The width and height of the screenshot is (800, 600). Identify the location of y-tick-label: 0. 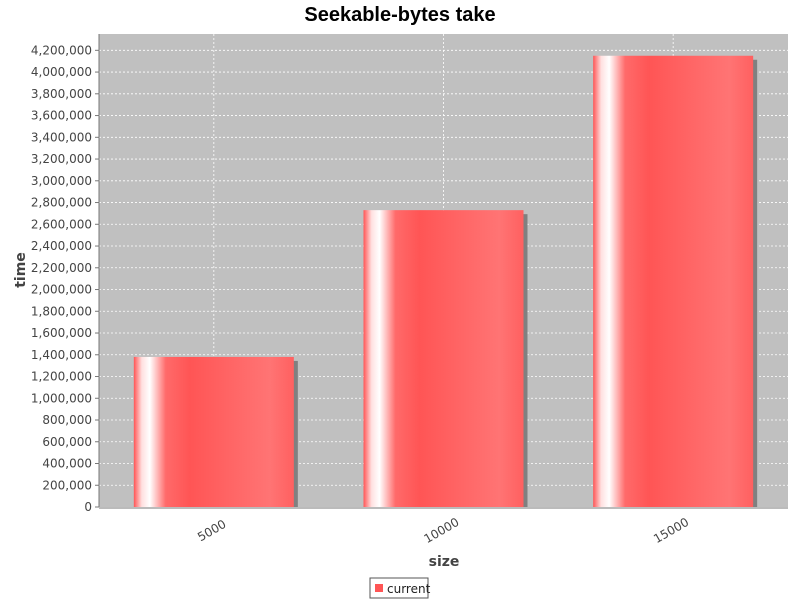
(88, 507).